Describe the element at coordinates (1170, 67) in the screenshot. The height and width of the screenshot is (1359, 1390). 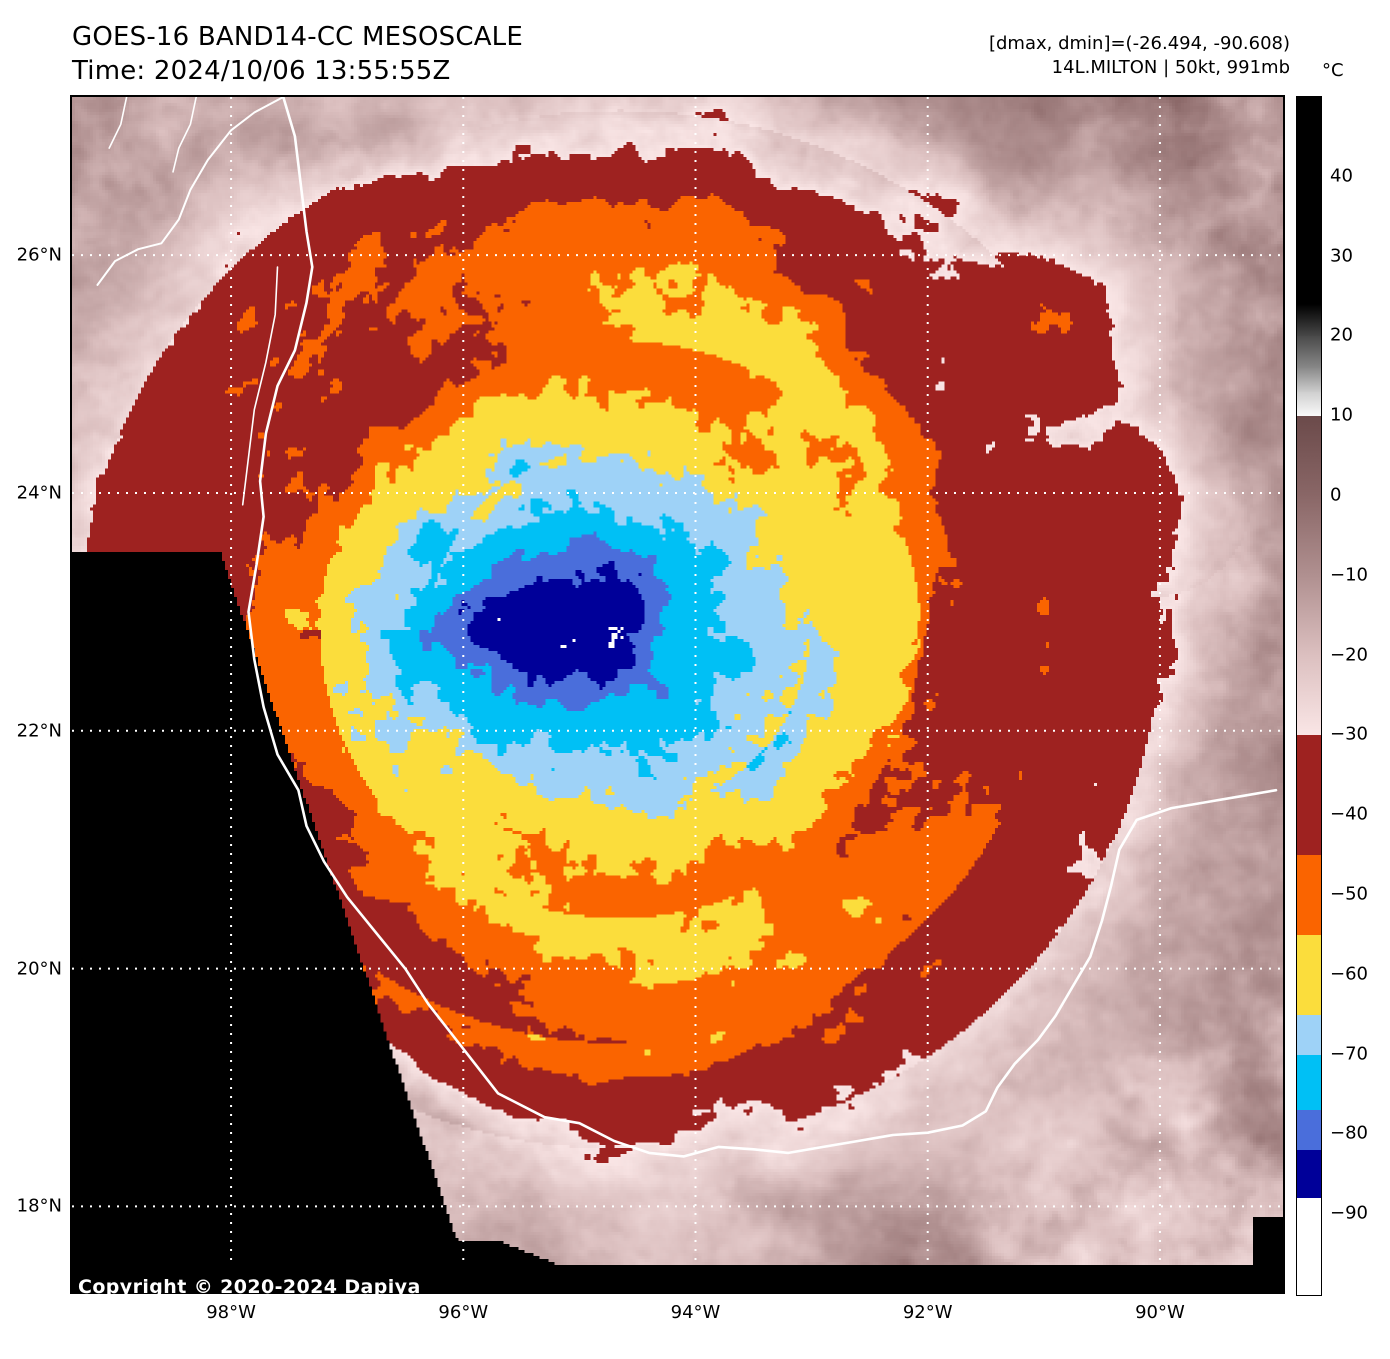
I see `storm-info-label: 14L.MILTON | 50kt, 991mb` at that location.